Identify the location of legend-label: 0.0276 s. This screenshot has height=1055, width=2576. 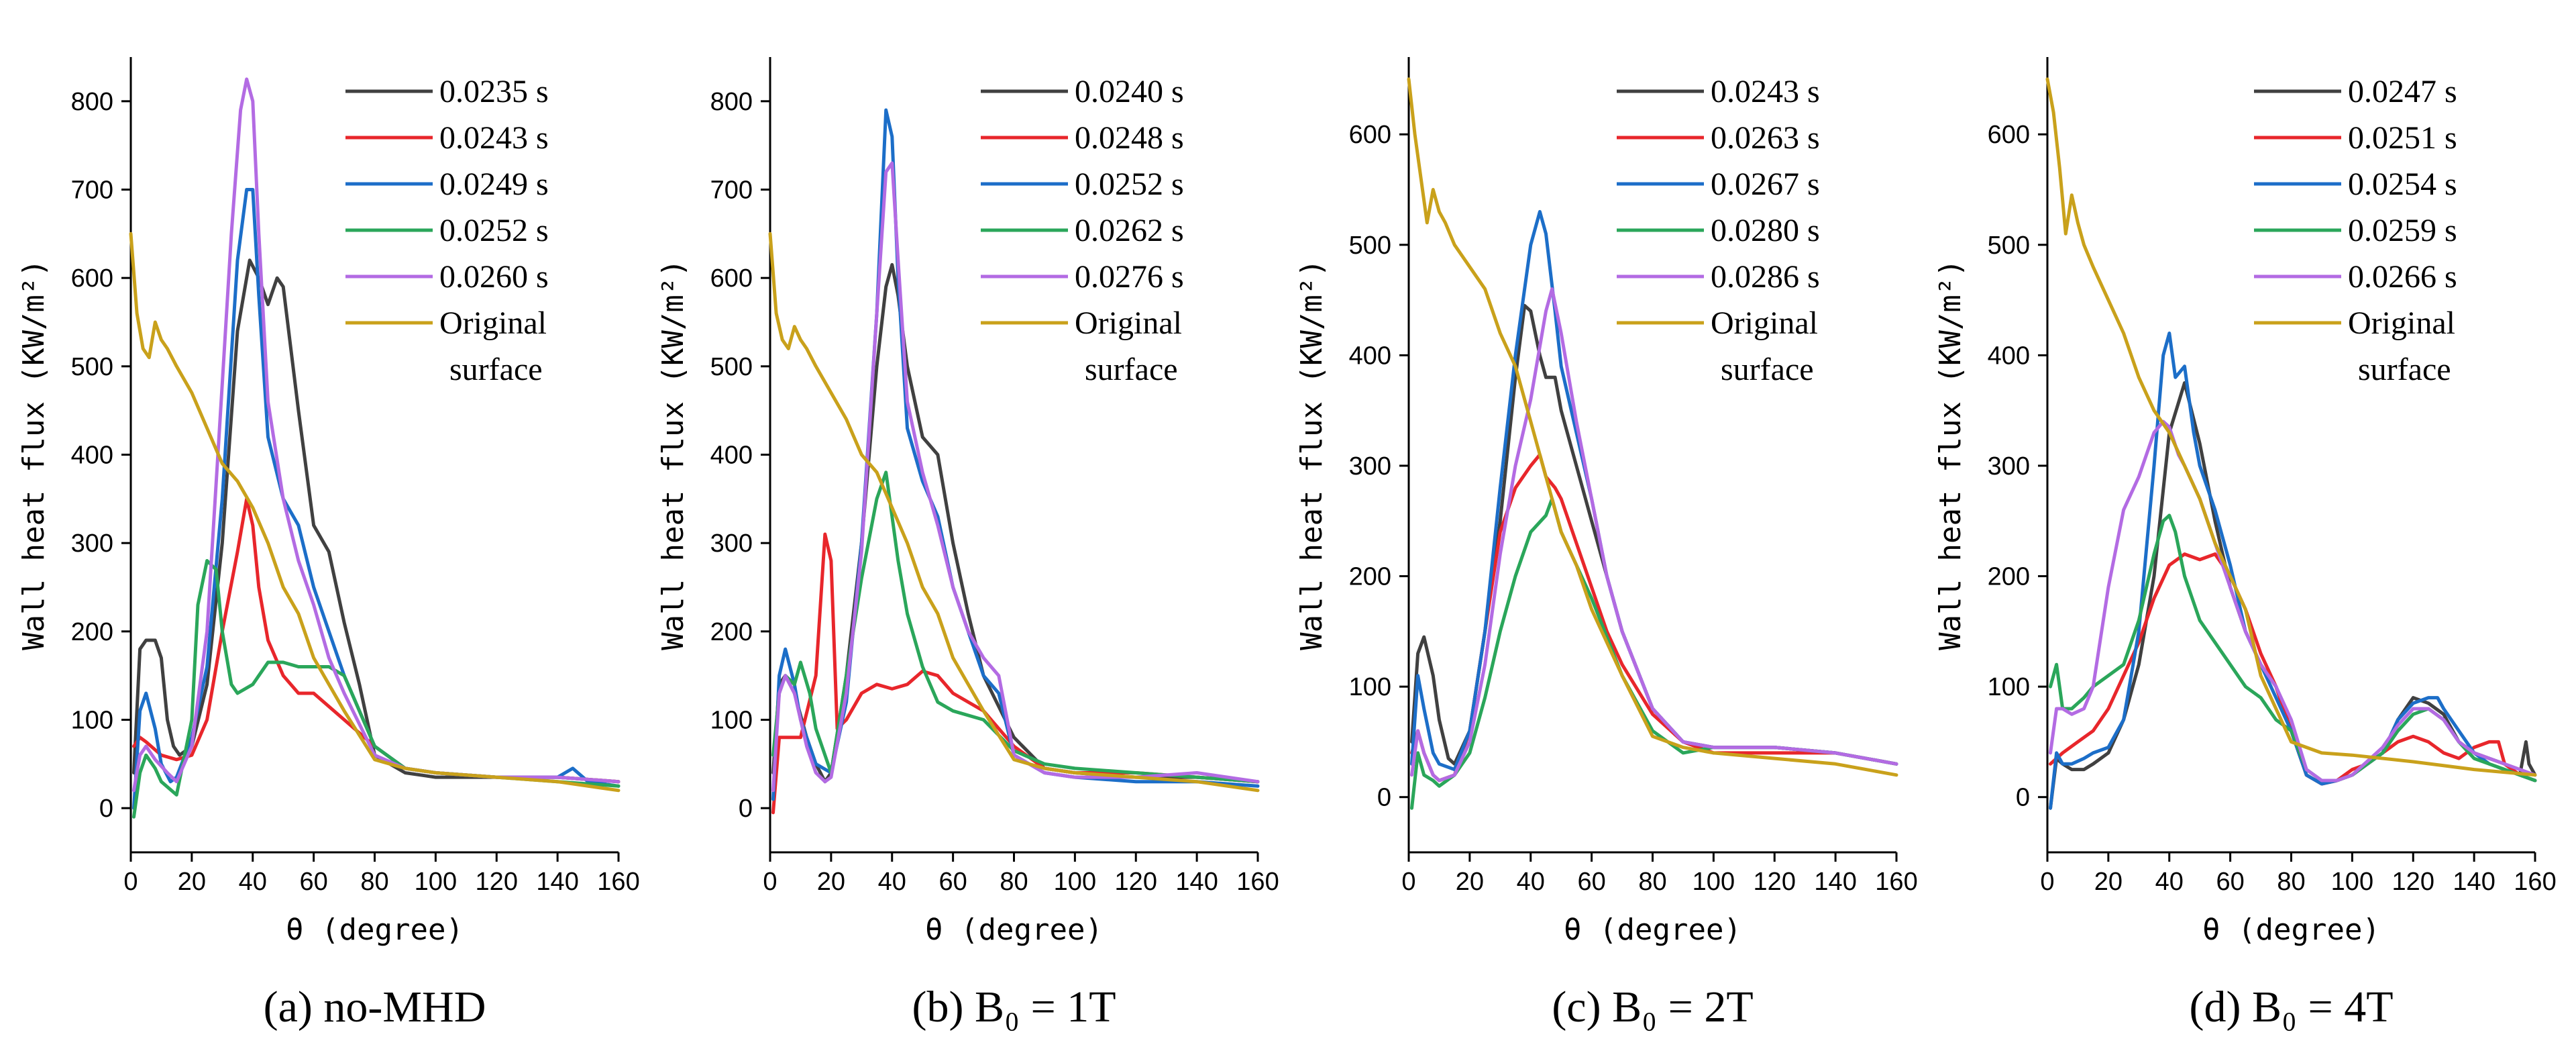
(1129, 277).